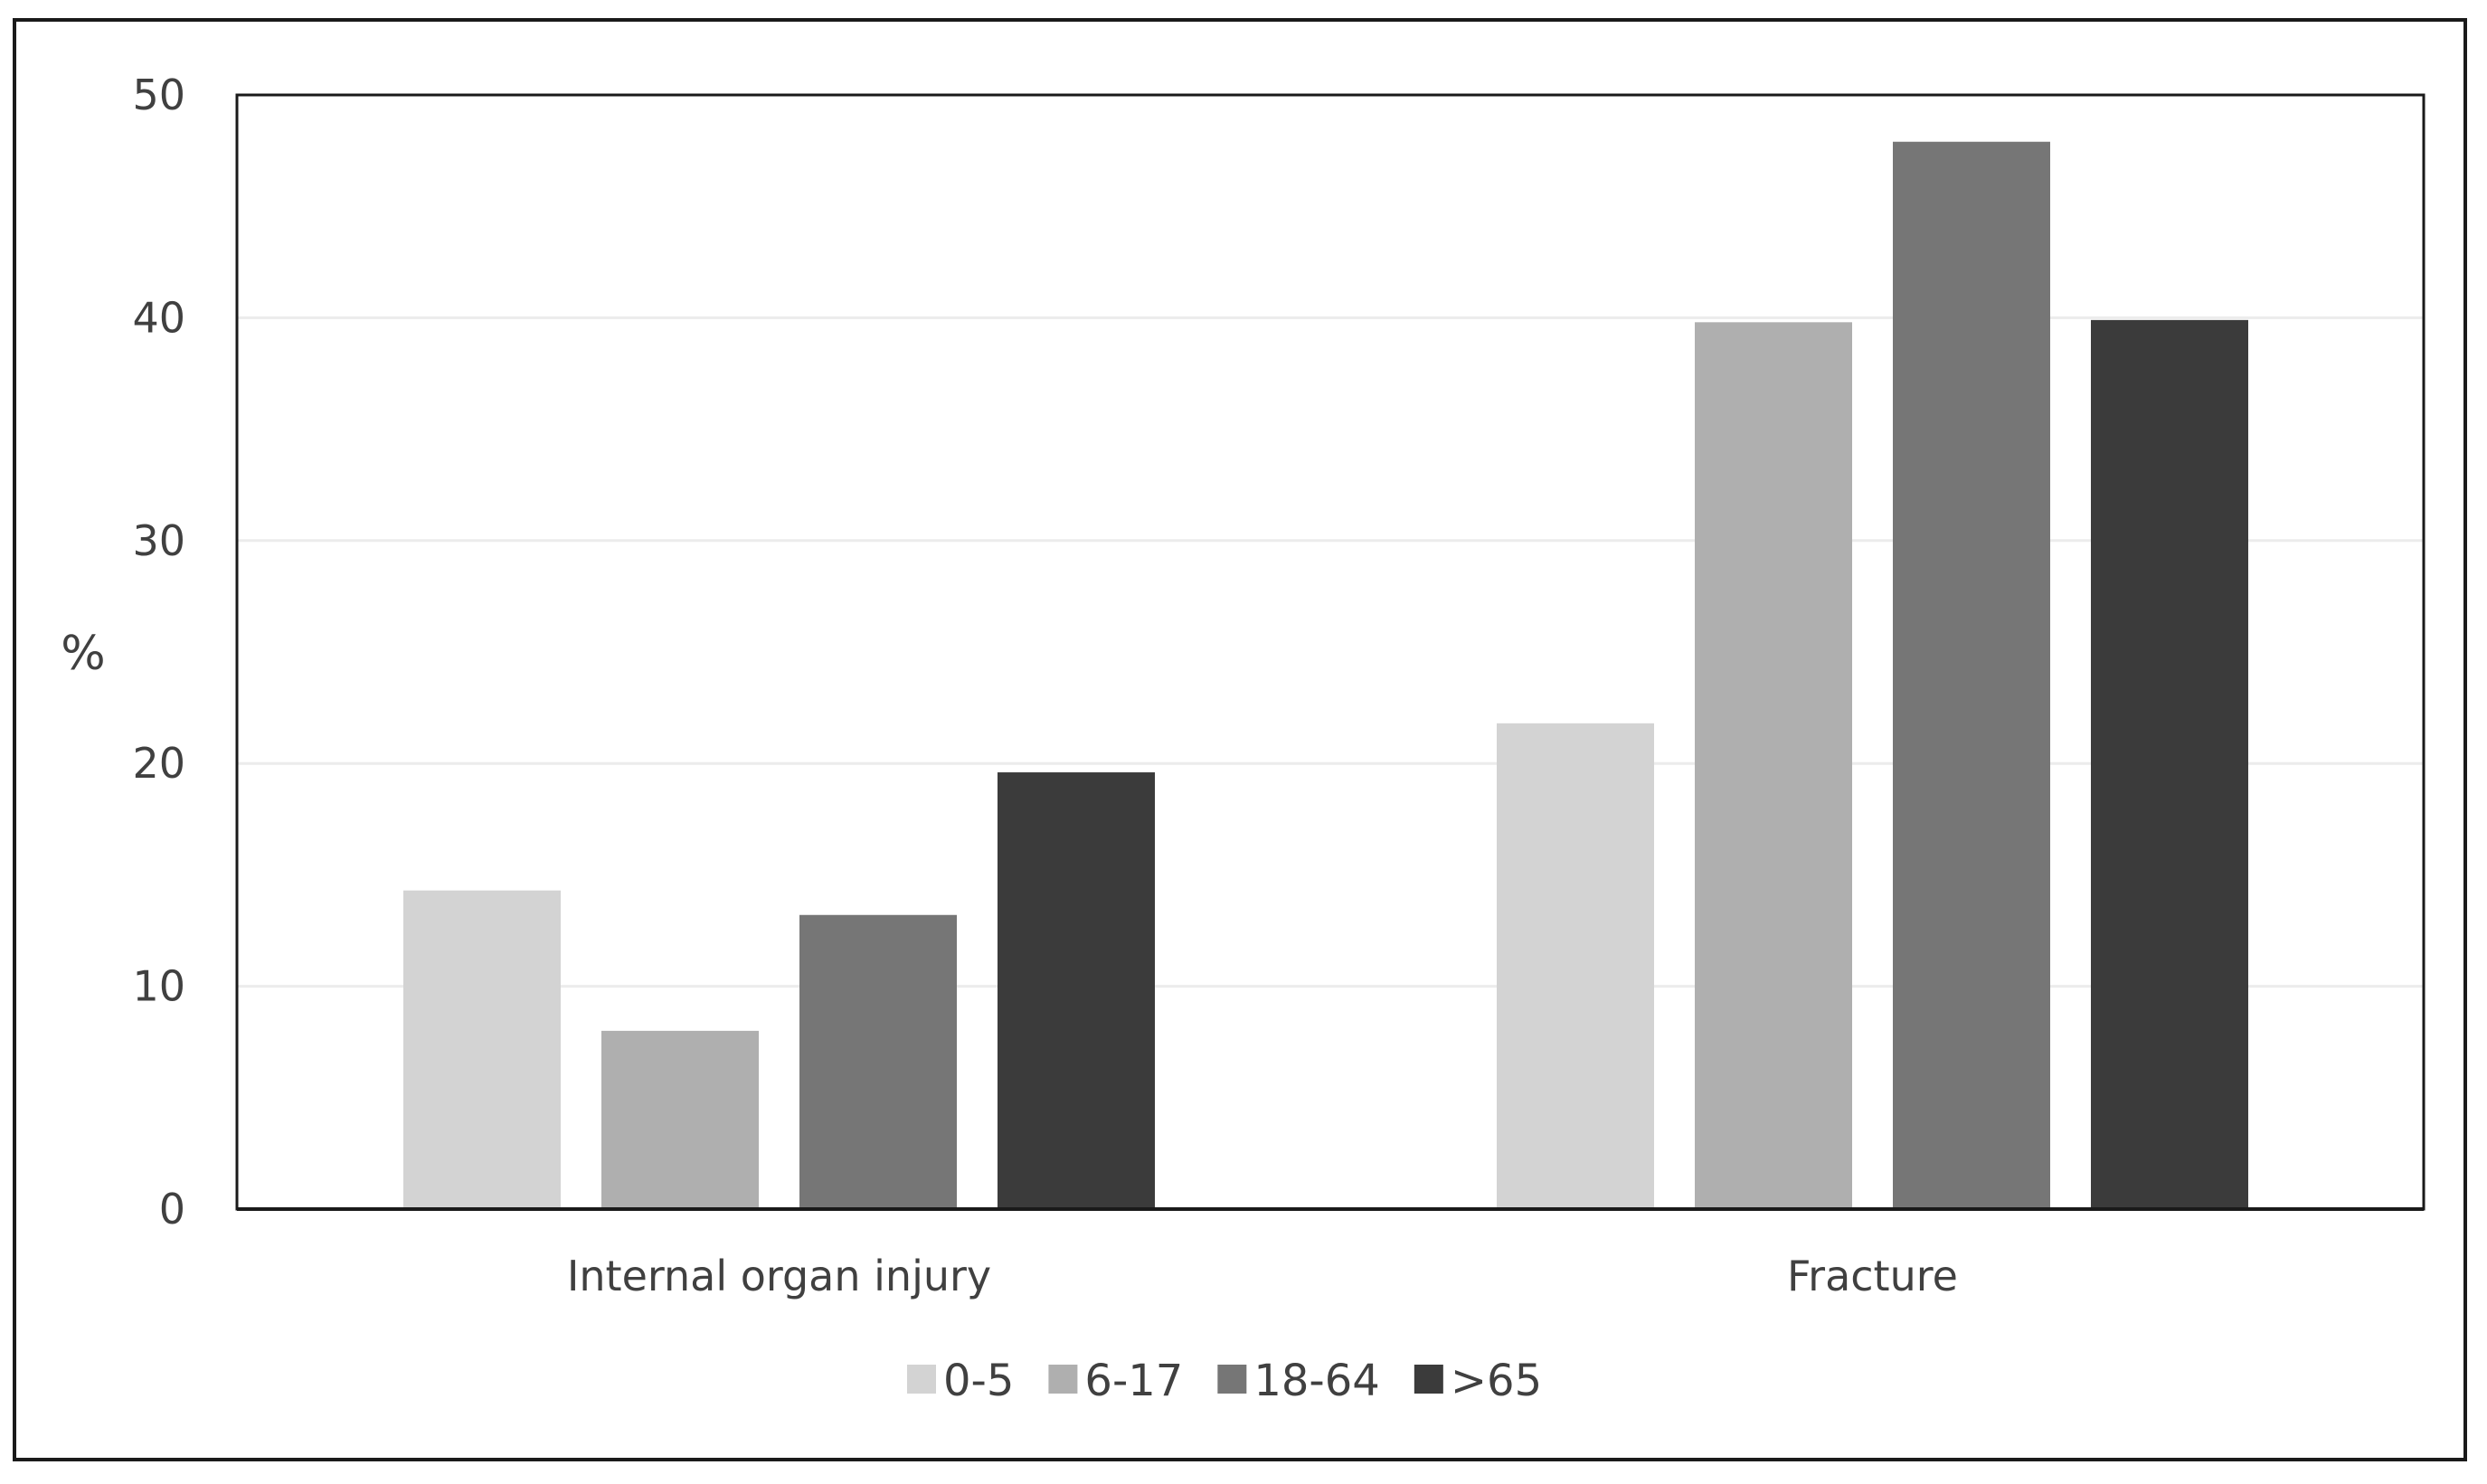  Describe the element at coordinates (779, 1276) in the screenshot. I see `category-label-0: Internal organ injury` at that location.